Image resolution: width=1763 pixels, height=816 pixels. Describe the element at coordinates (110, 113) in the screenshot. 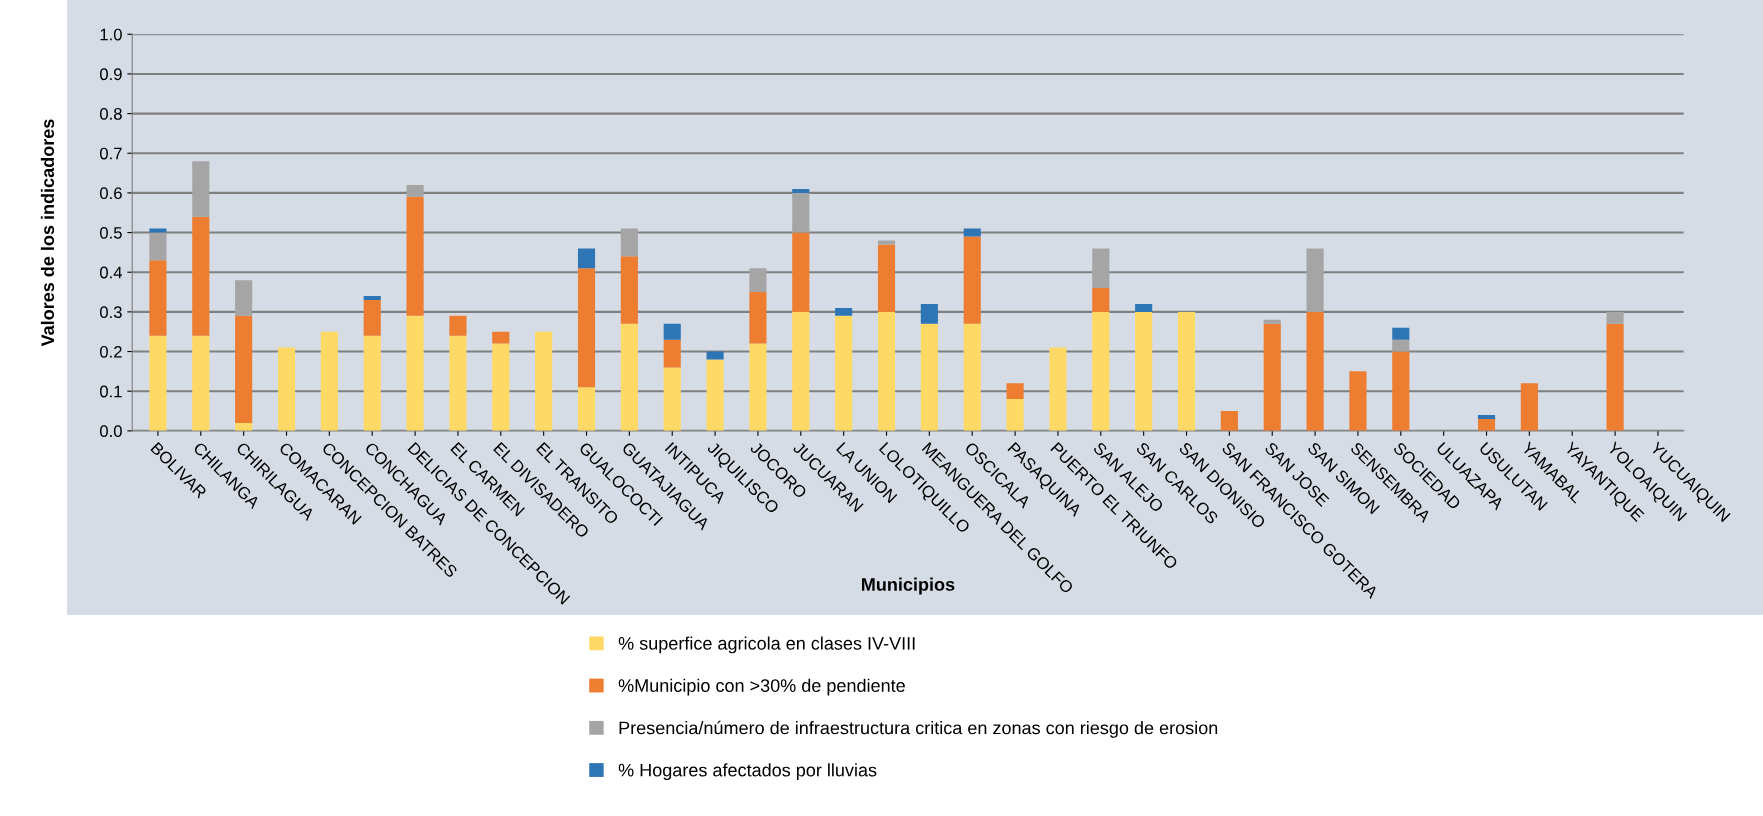

I see `y-tick-label: 0.8` at that location.